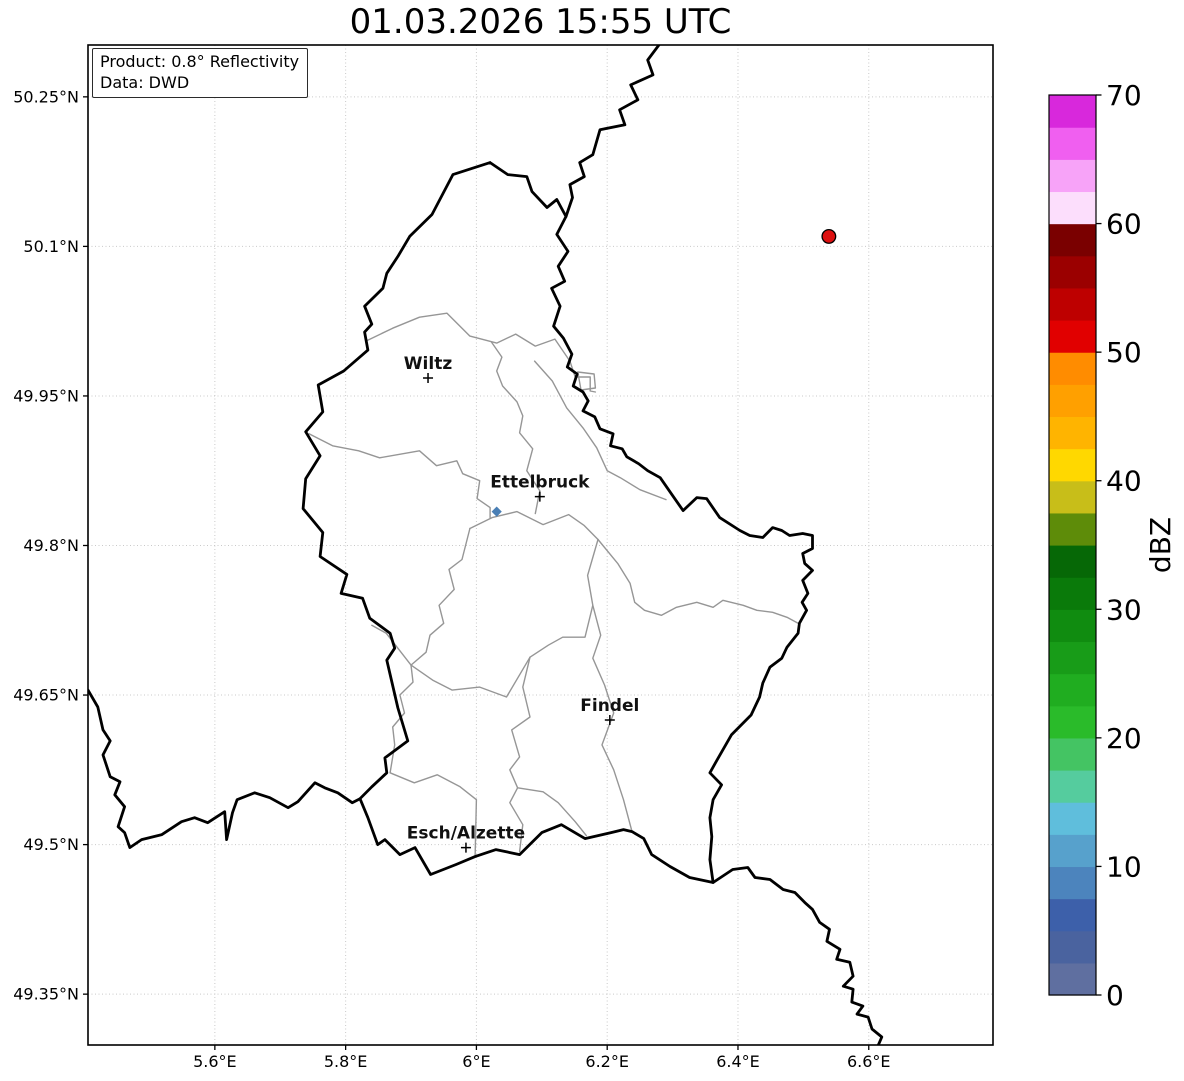 The width and height of the screenshot is (1184, 1081). Describe the element at coordinates (215, 1061) in the screenshot. I see `x-tick-label: 5.6°E` at that location.